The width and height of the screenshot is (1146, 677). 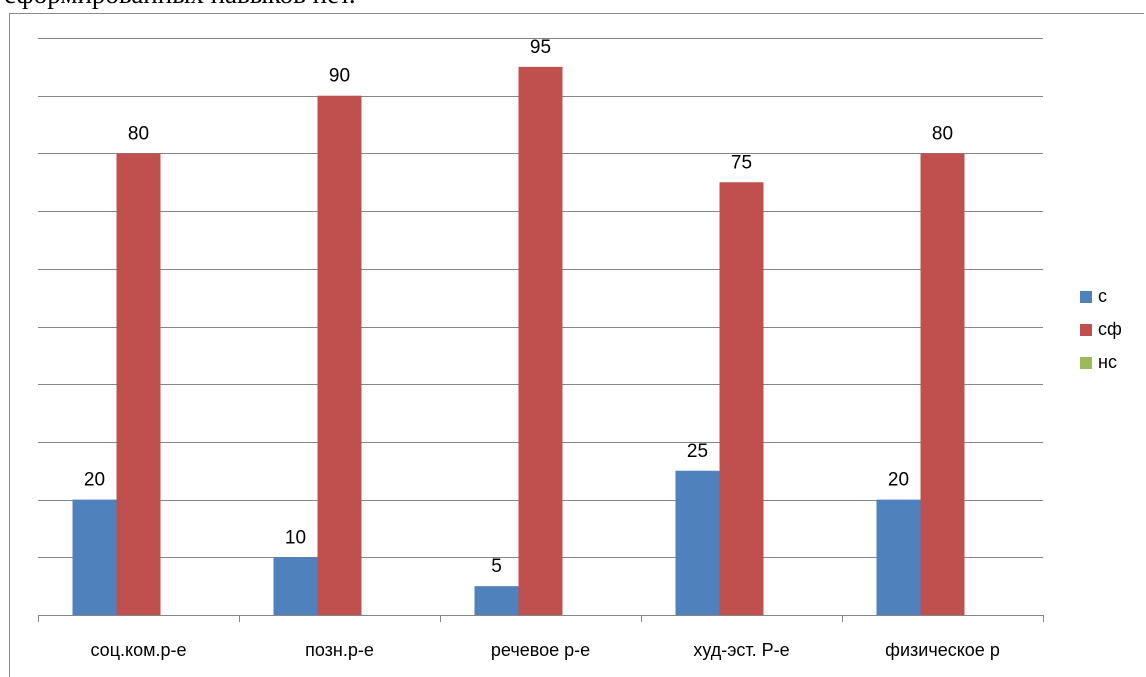 I want to click on data-label: 10, so click(x=295, y=537).